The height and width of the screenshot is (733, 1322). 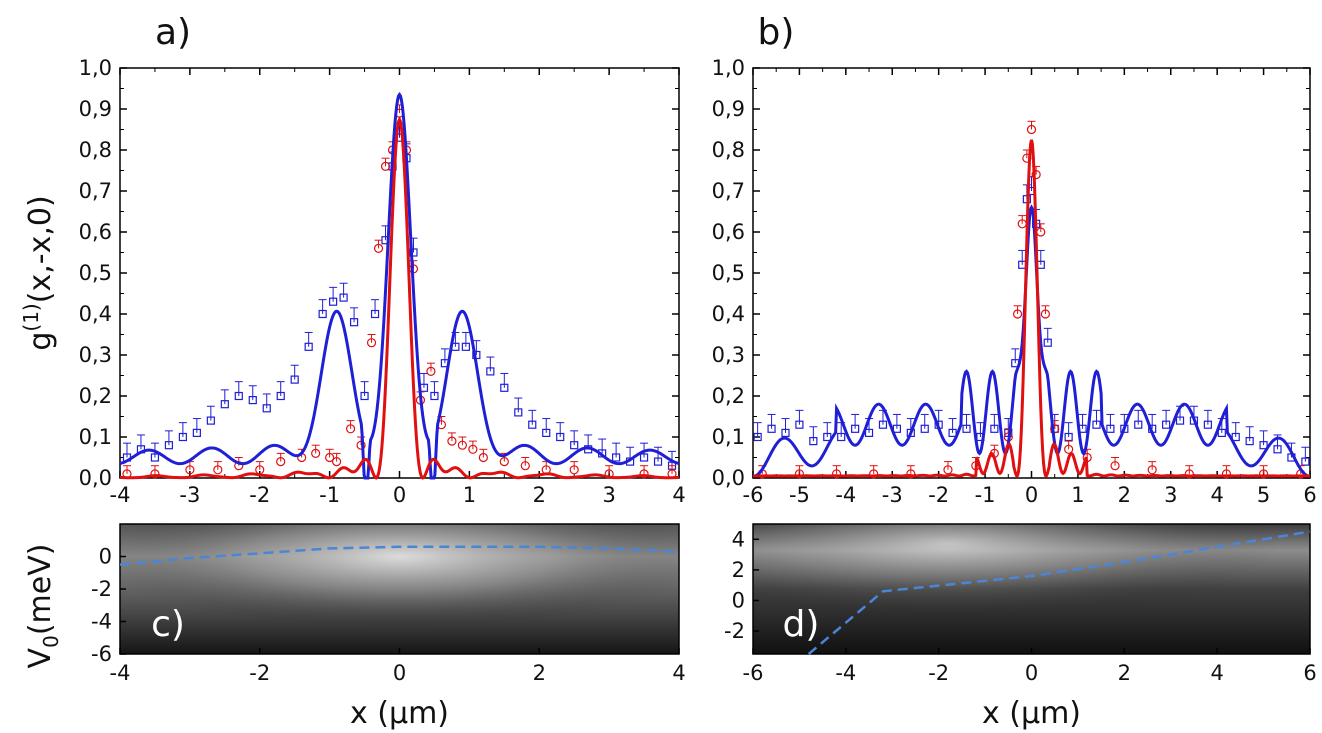 I want to click on y-tick-label: 0,4, so click(x=95, y=314).